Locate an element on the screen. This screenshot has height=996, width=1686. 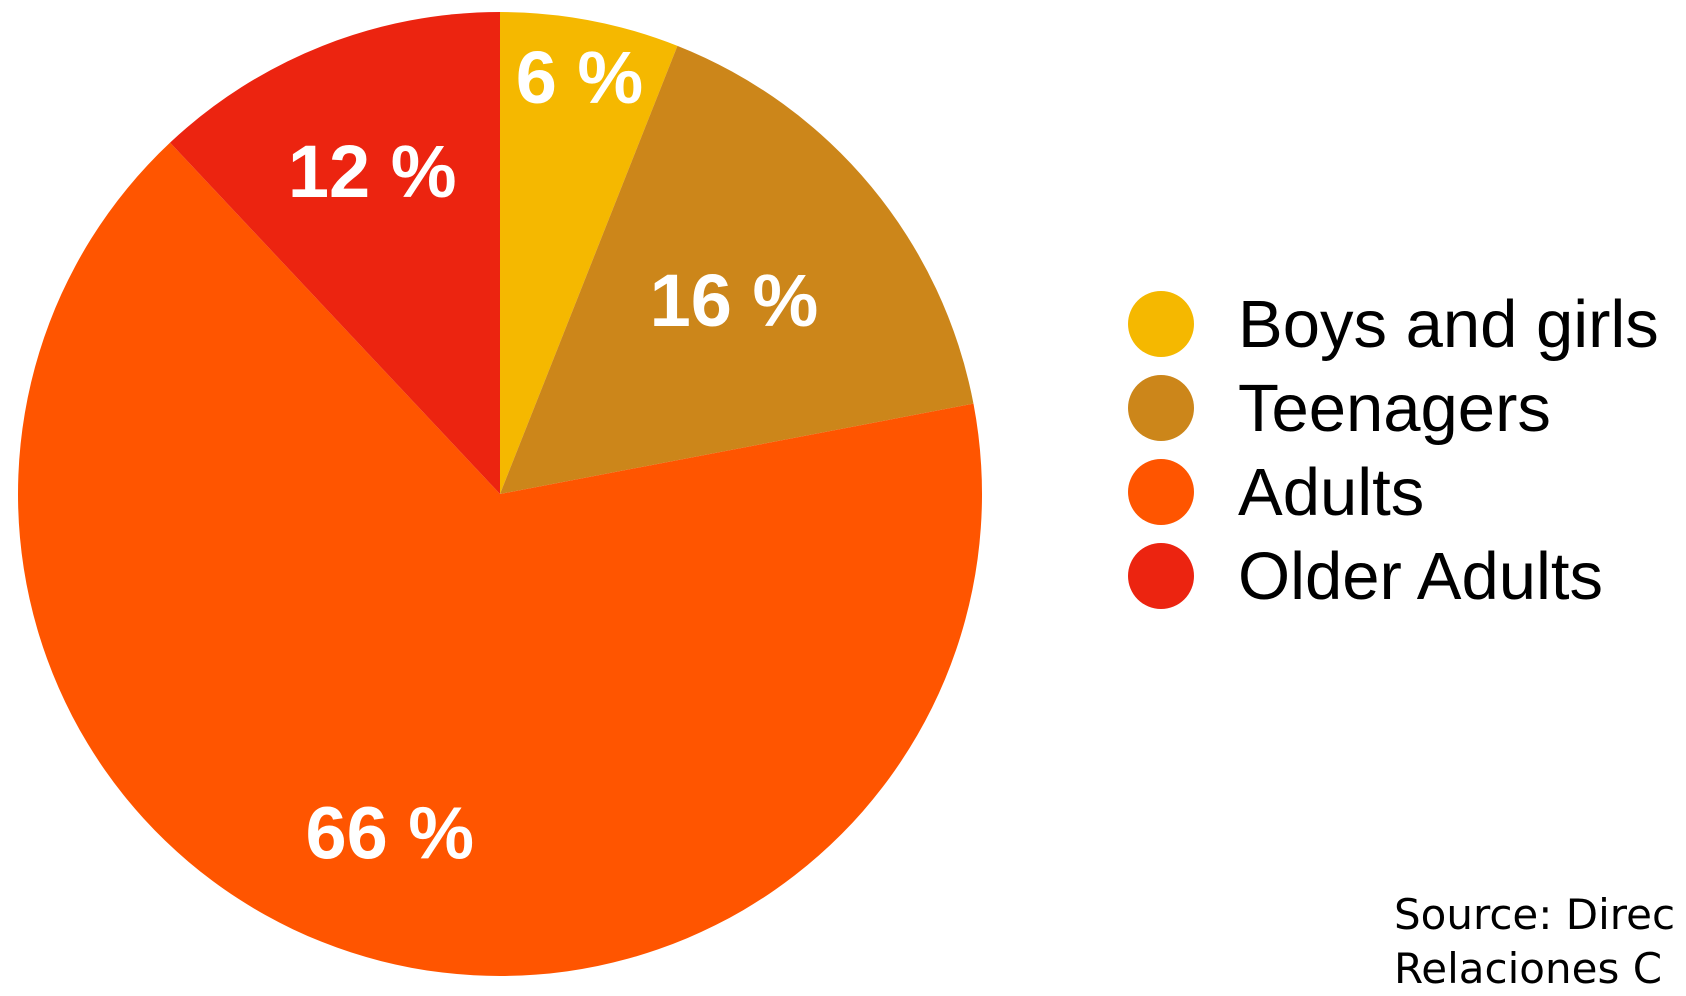
legend-item-adults: Adults is located at coordinates (1393, 492).